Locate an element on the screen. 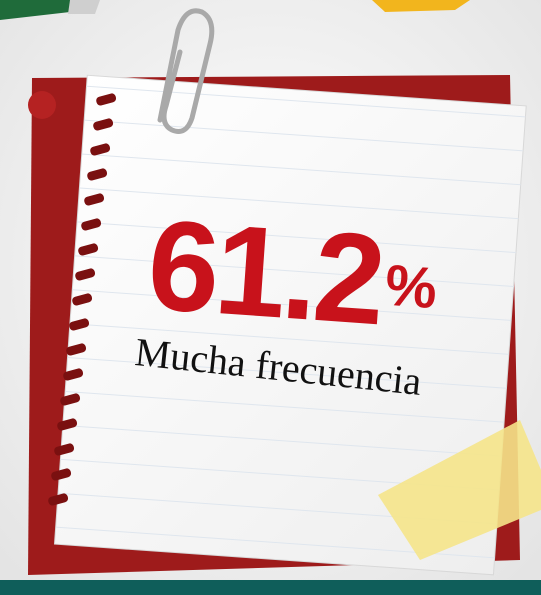 The image size is (541, 595). bottom-bar is located at coordinates (270, 587).